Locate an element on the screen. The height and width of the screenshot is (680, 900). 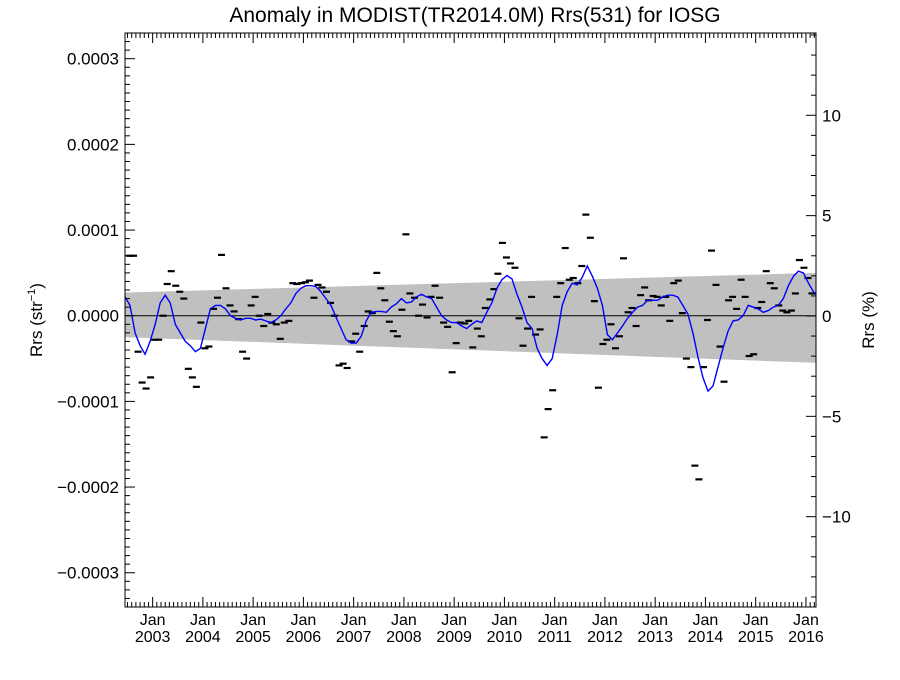
x-tick-year-4: 2007 is located at coordinates (354, 637).